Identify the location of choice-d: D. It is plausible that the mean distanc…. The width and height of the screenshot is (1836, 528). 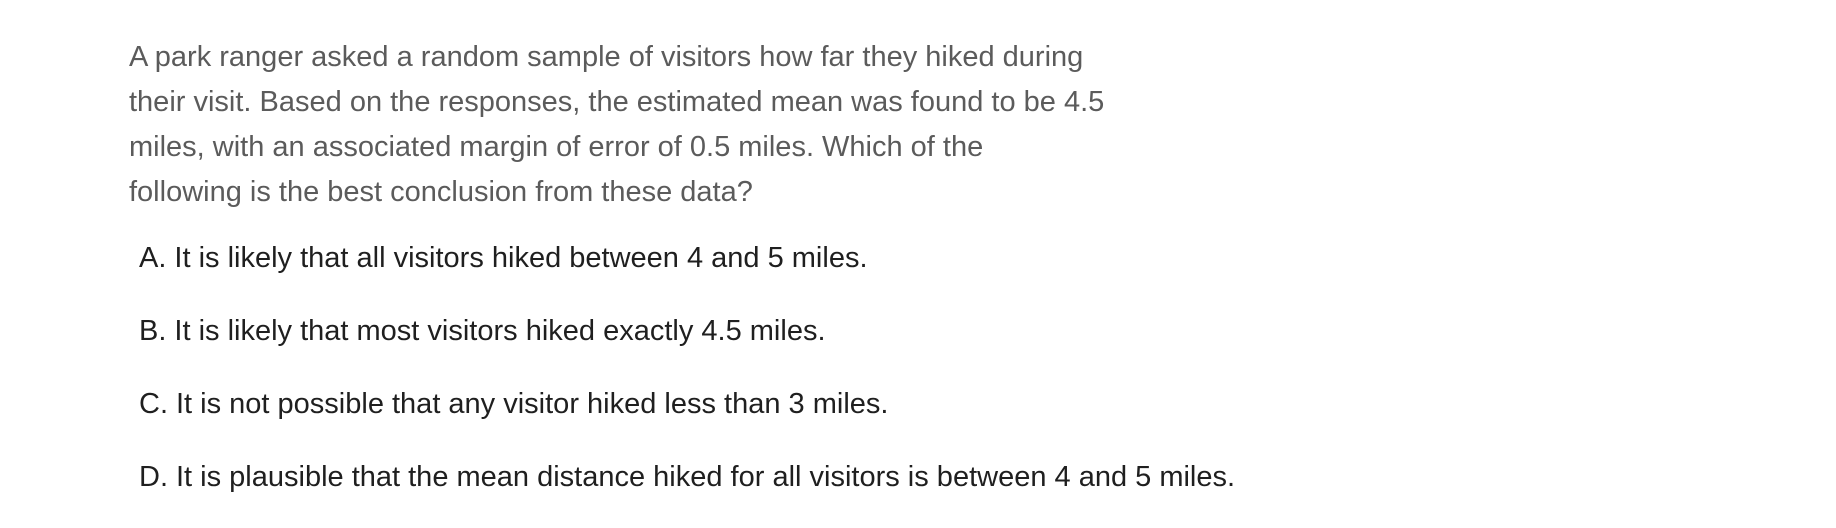
(687, 477).